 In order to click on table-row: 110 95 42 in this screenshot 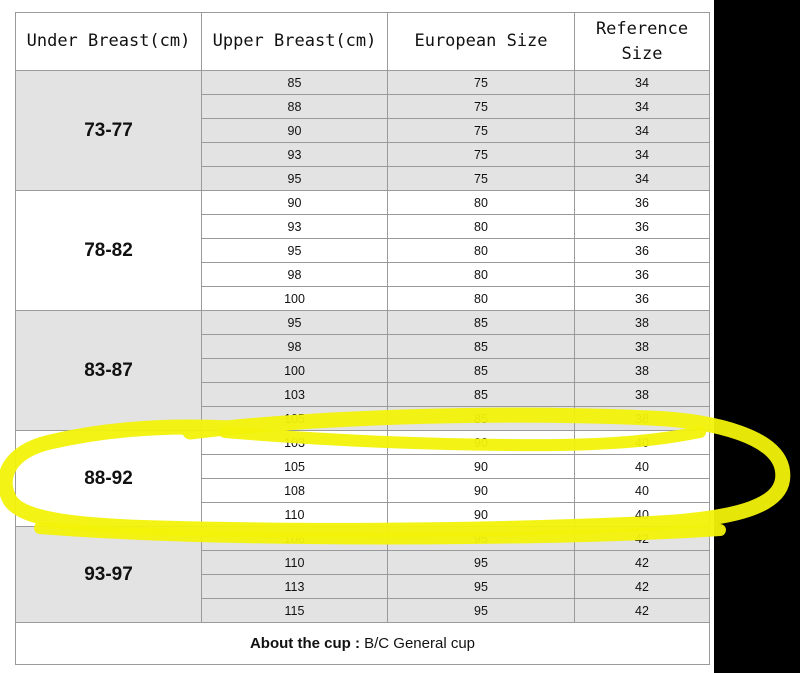, I will do `click(363, 562)`.